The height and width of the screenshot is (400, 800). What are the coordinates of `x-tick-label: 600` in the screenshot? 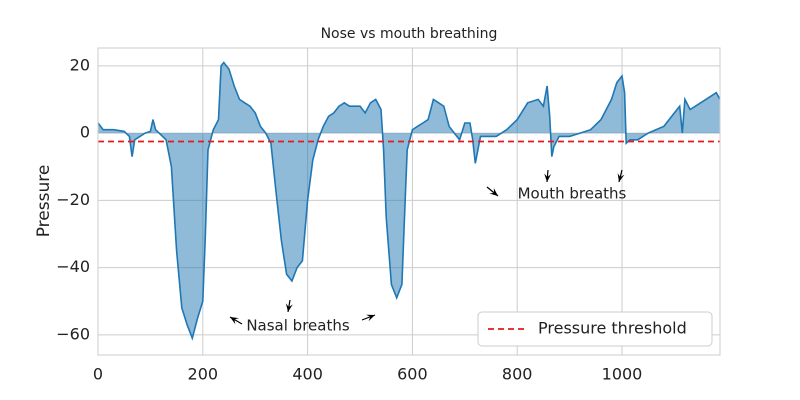 It's located at (412, 374).